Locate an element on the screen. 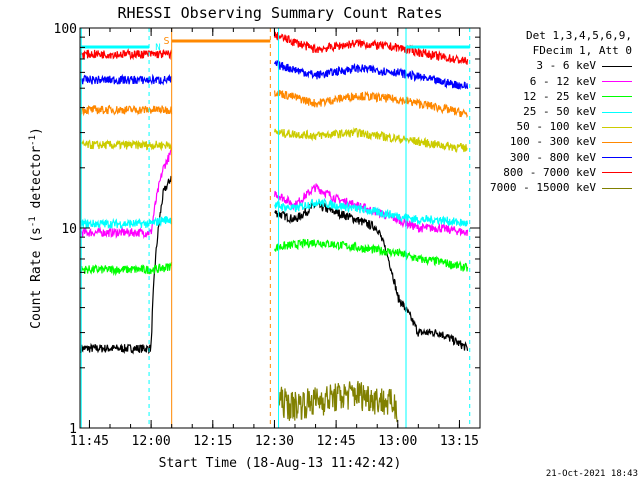 The width and height of the screenshot is (640, 480). legend-header-2: FDecim 1, Att 0 is located at coordinates (582, 51).